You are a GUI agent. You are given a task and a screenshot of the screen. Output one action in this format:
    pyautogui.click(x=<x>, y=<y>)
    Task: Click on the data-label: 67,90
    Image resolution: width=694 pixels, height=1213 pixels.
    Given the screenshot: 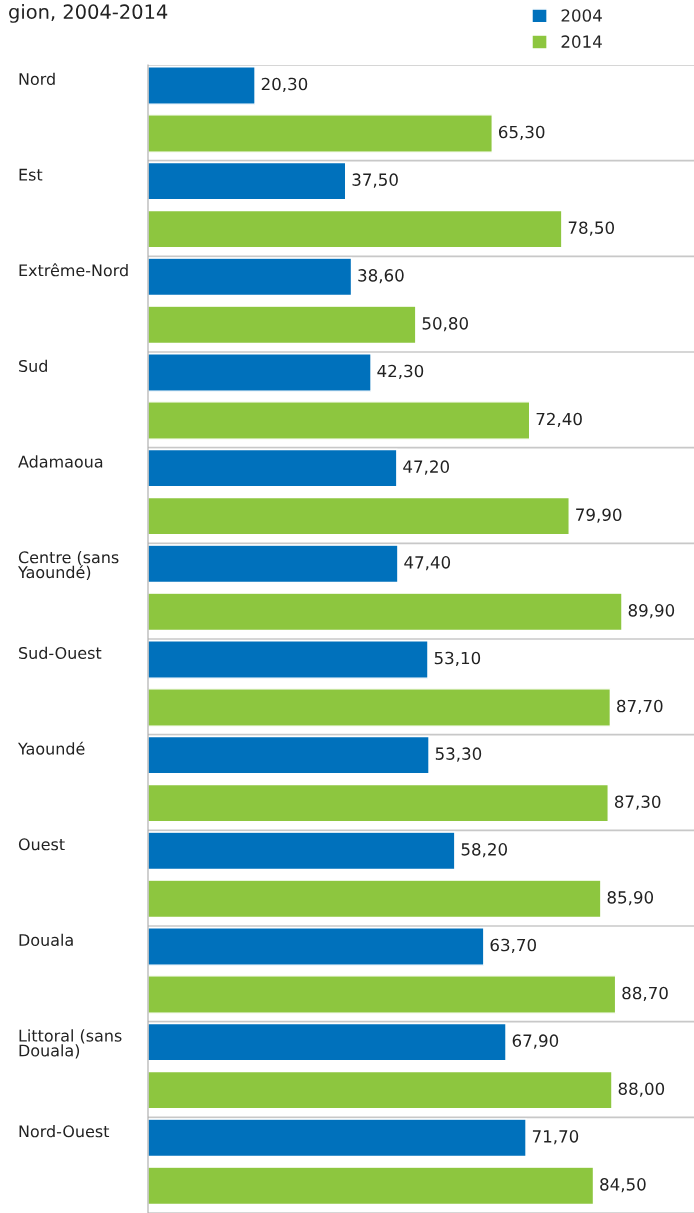 What is the action you would take?
    pyautogui.click(x=535, y=1041)
    